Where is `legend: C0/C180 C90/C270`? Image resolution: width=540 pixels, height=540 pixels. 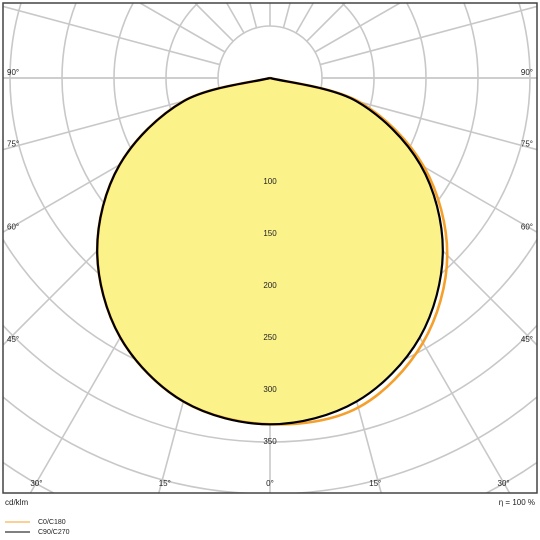
legend: C0/C180 C90/C270 is located at coordinates (37, 527).